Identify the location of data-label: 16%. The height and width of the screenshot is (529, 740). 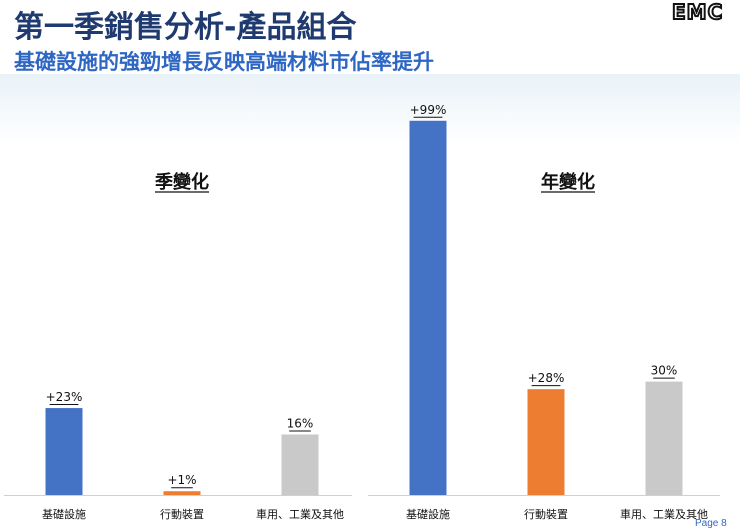
(300, 424).